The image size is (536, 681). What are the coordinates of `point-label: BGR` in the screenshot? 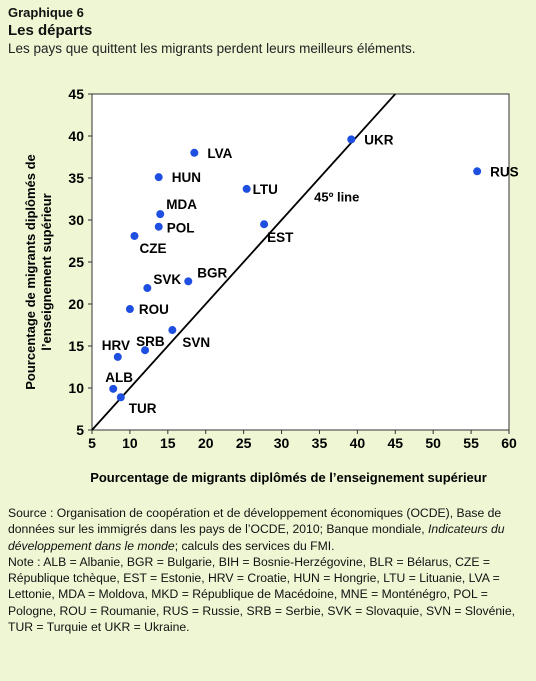 It's located at (212, 272).